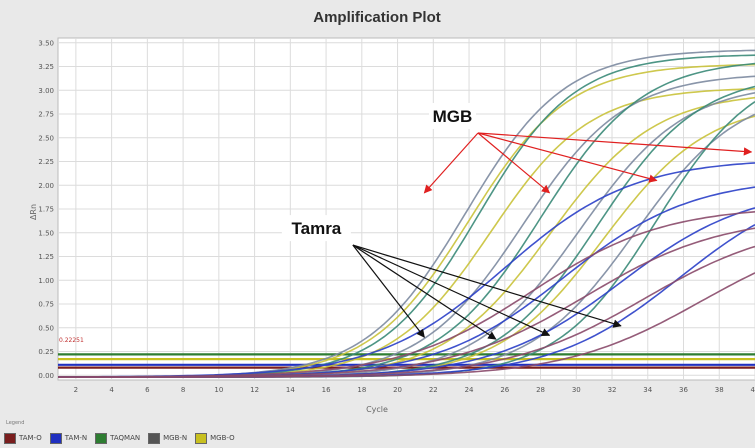 This screenshot has height=448, width=755. I want to click on x-tick-label: 10, so click(218, 390).